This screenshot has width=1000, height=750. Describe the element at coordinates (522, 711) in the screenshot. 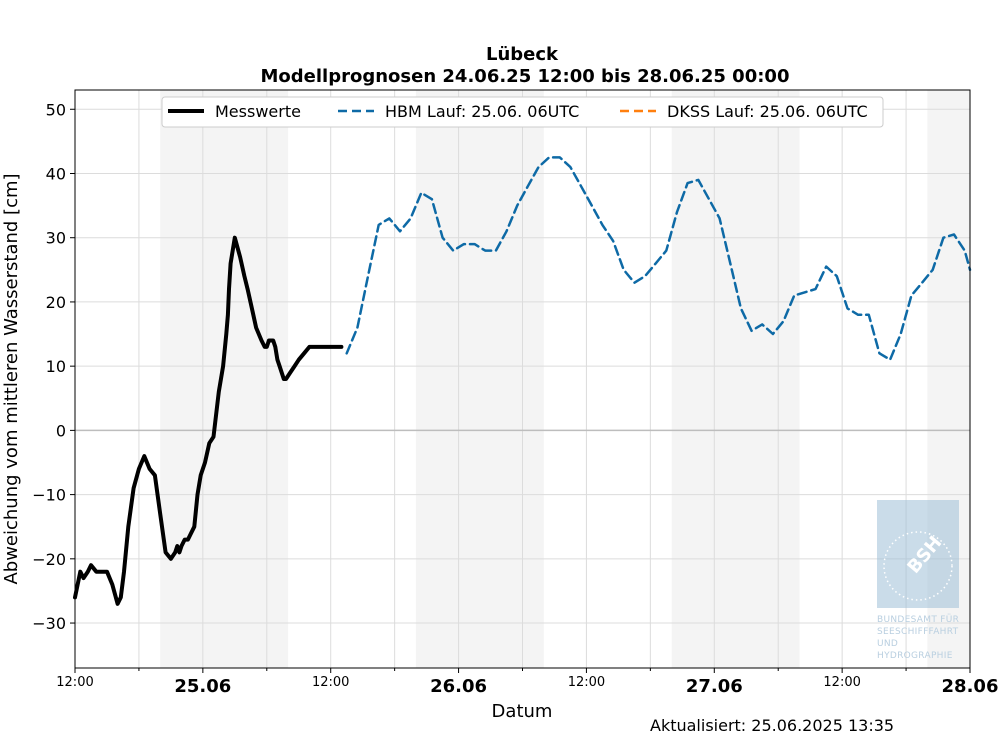

I see `x-axis-label: Datum` at that location.